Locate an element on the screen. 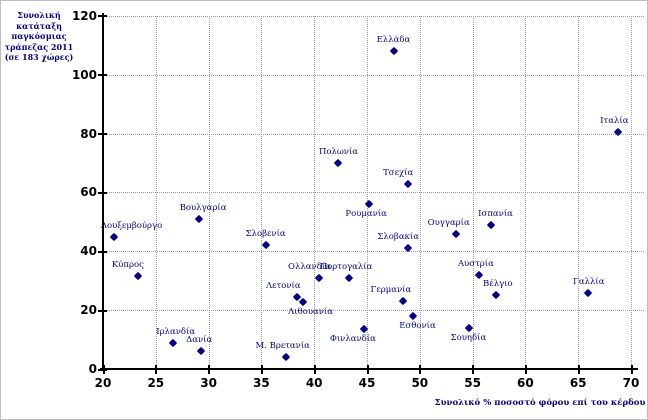 The width and height of the screenshot is (648, 420). data-point-label: Πορτογαλία is located at coordinates (346, 266).